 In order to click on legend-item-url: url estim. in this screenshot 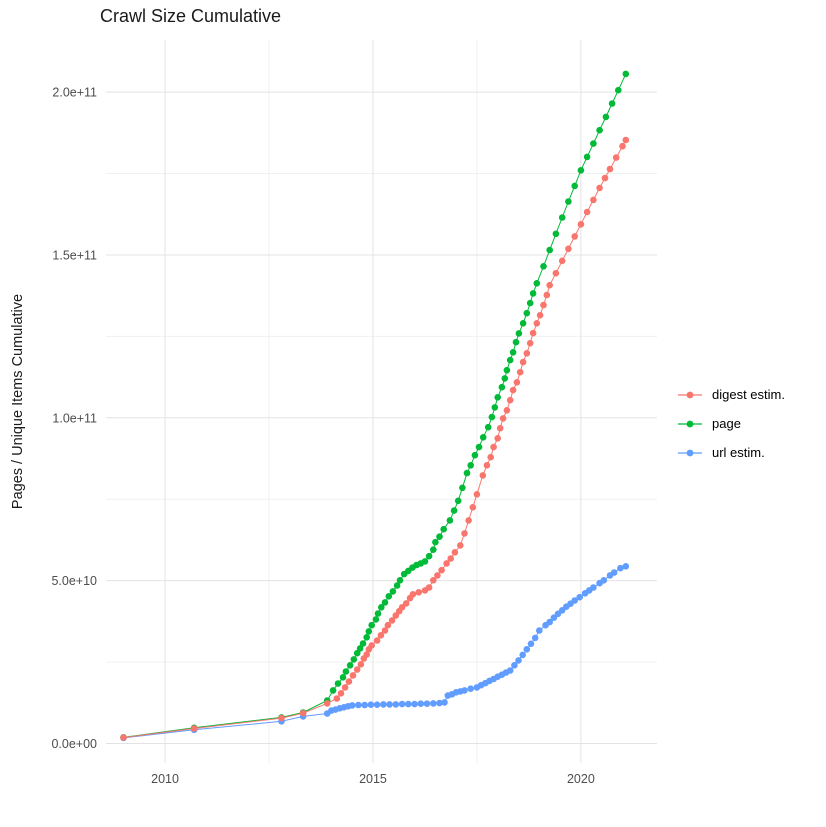, I will do `click(731, 452)`.